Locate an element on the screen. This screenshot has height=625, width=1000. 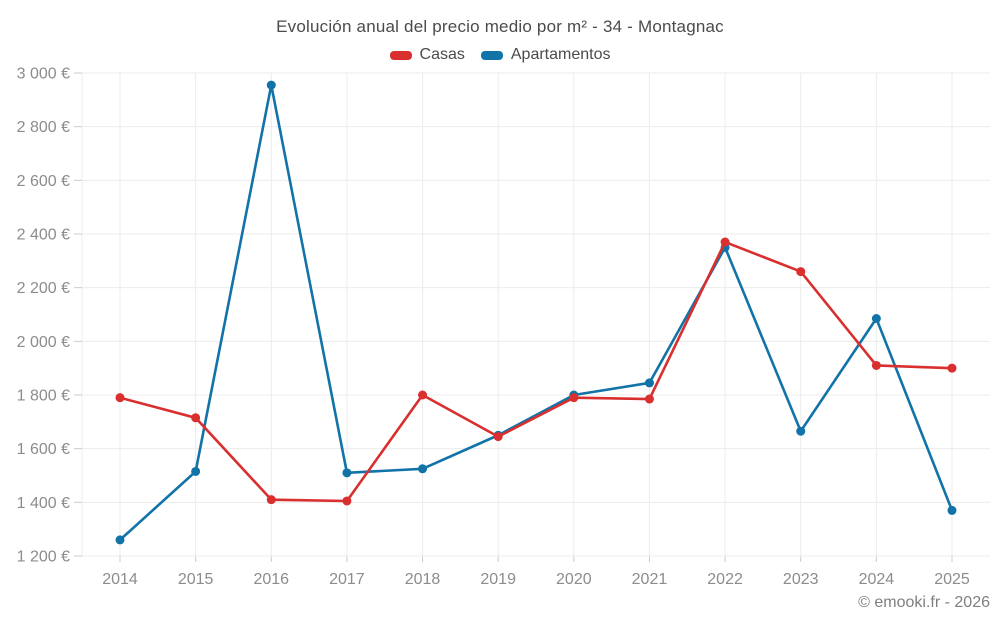
x-axis-label: 2025 is located at coordinates (952, 579).